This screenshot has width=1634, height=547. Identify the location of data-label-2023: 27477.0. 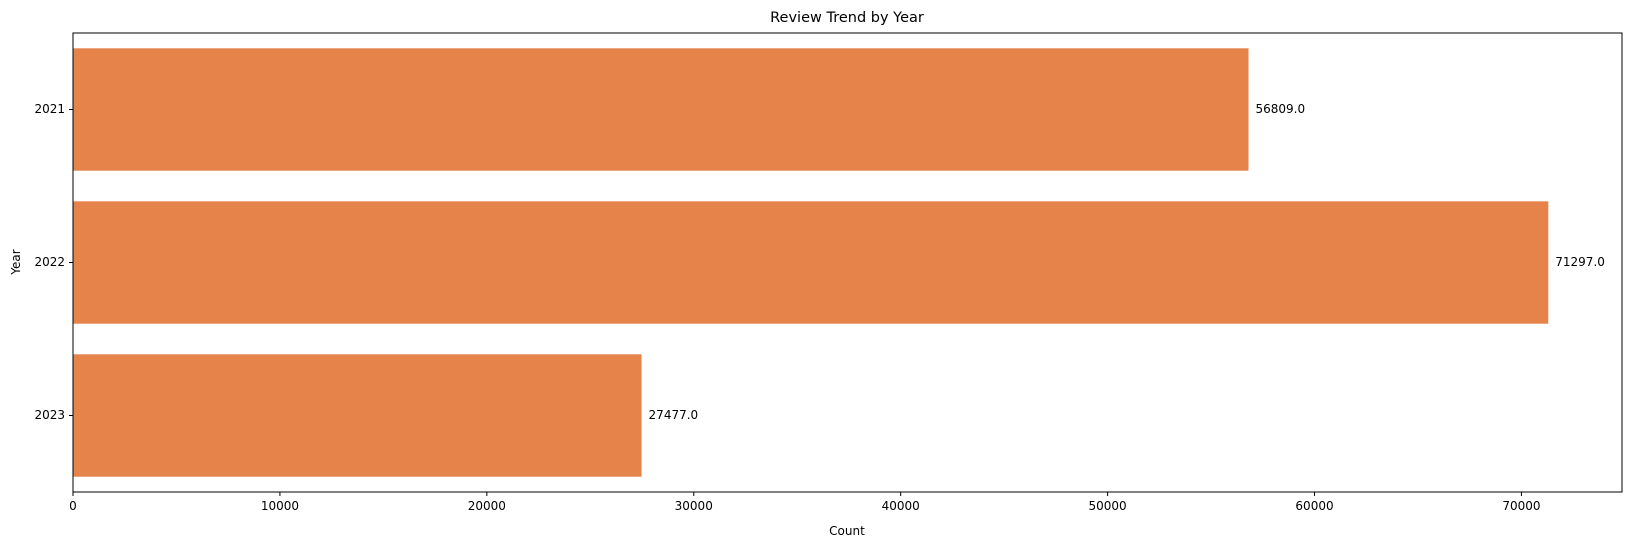
(674, 415).